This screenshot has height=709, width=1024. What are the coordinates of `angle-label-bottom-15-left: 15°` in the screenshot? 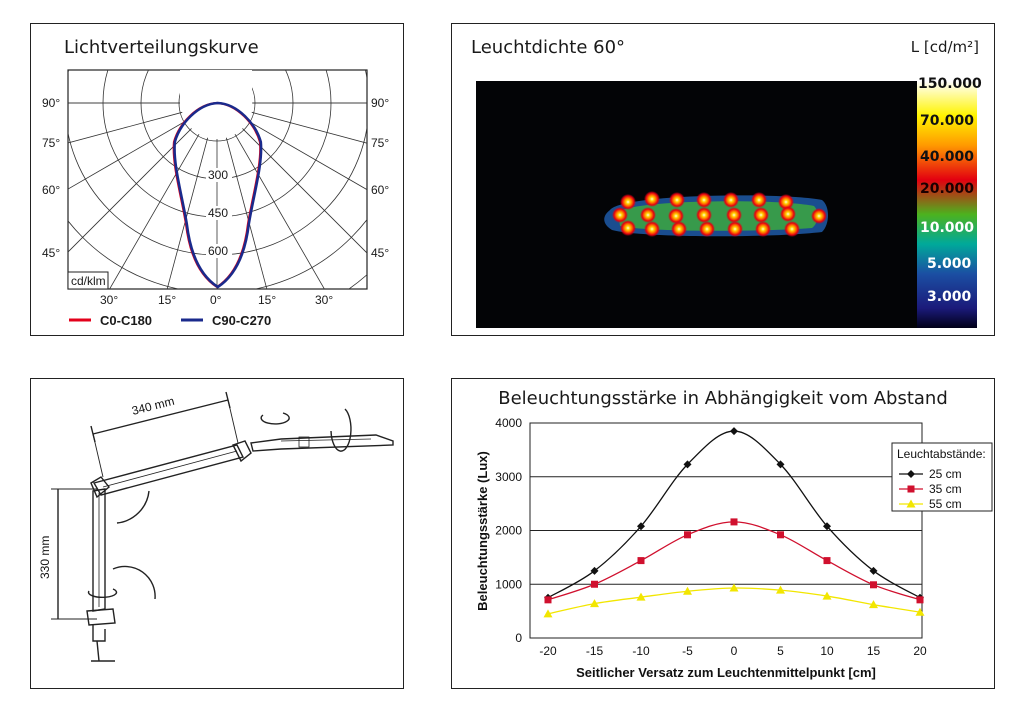 It's located at (167, 300).